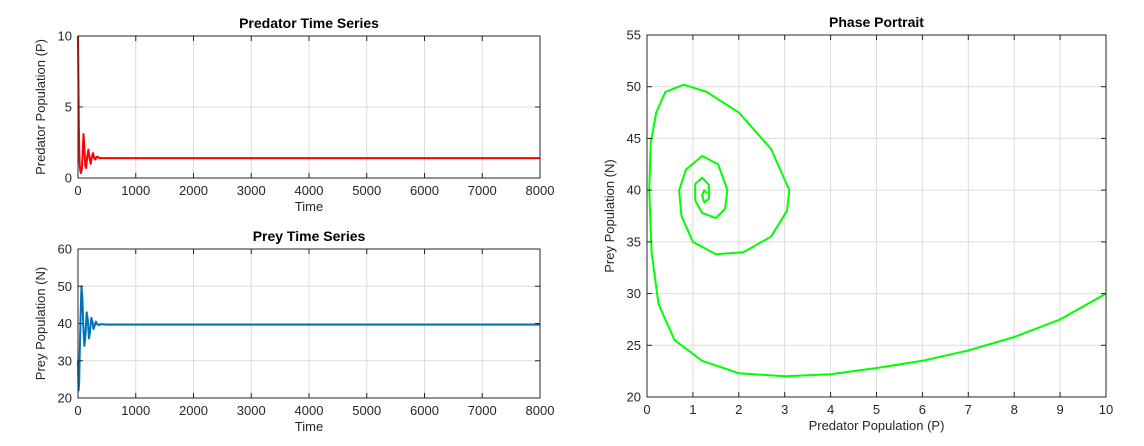 This screenshot has width=1144, height=446. I want to click on phase-x-tick-label: 0, so click(646, 409).